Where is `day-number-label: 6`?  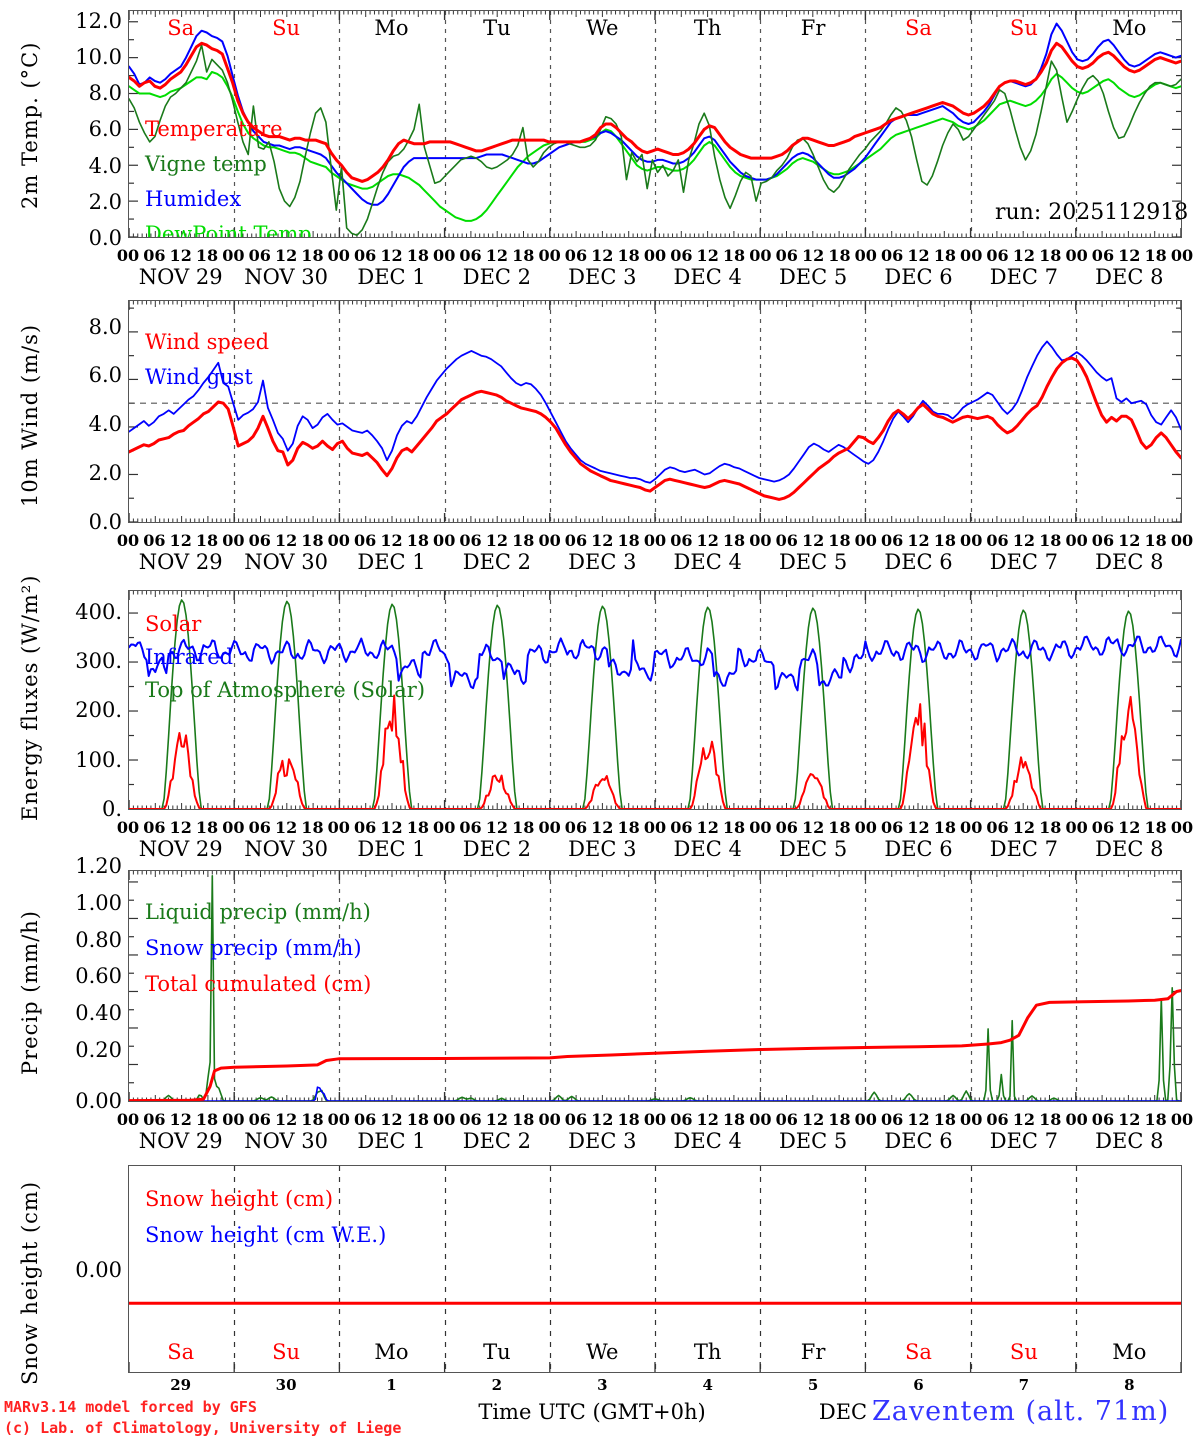
day-number-label: 6 is located at coordinates (918, 1385).